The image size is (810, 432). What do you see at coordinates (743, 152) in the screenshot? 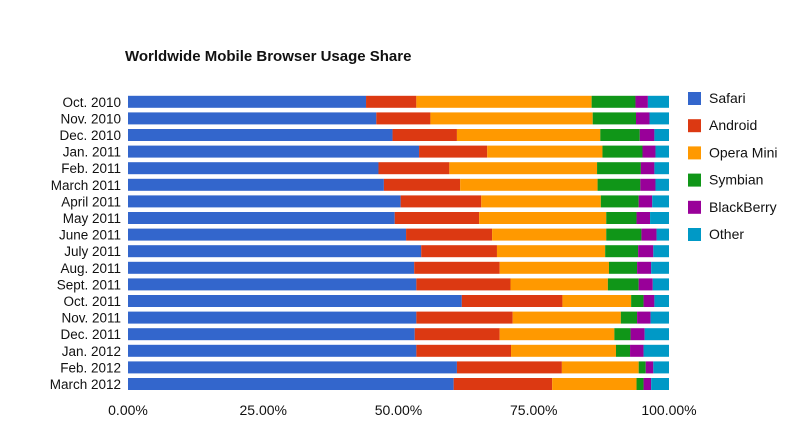
I see `legend-label-opera-mini: Opera Mini` at bounding box center [743, 152].